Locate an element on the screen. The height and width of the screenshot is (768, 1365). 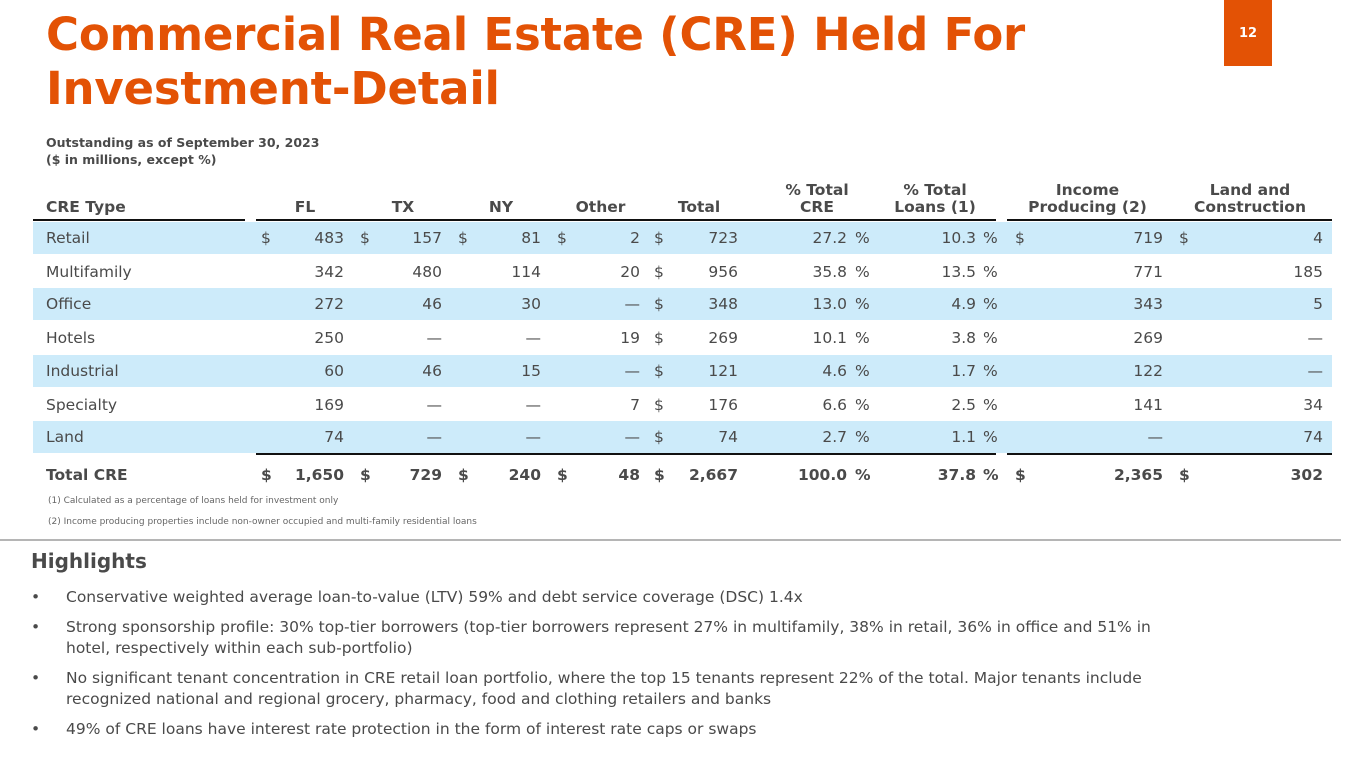
subtitle-date: Outstanding as of September 30, 2023 is located at coordinates (183, 142).